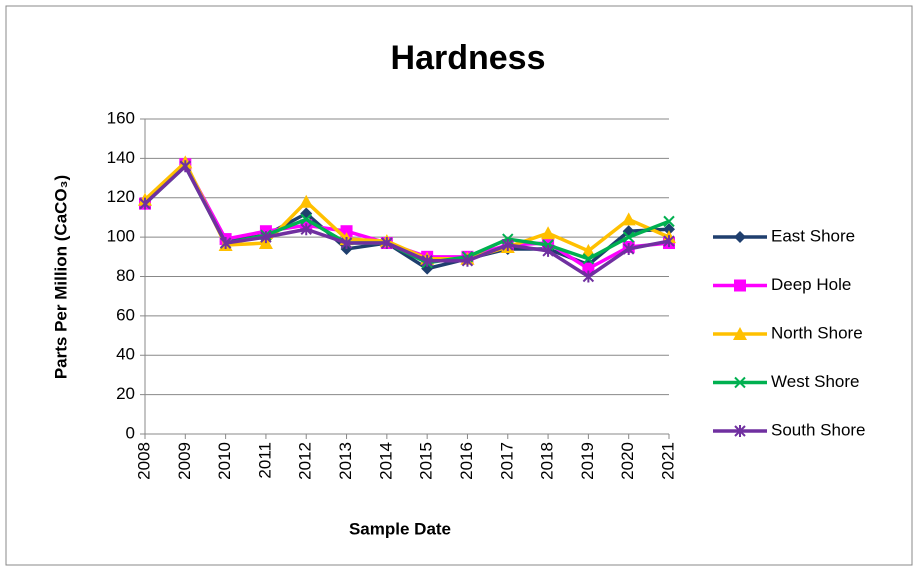 The image size is (919, 577). I want to click on y-tick-label: 0, so click(130, 432).